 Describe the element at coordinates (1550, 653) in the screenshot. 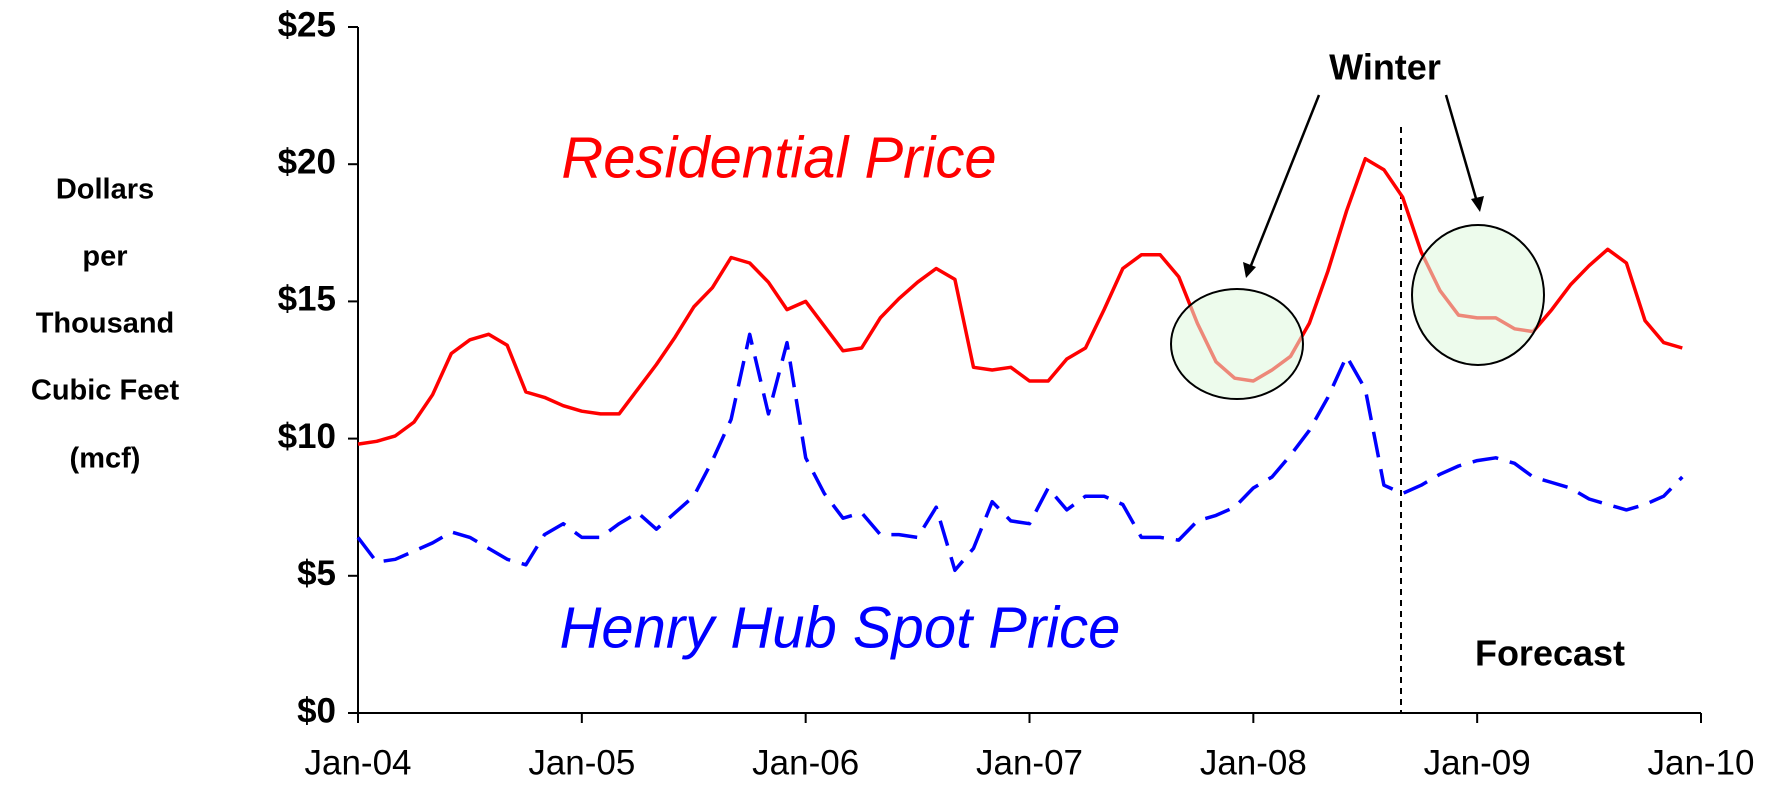

I see `annotation: Forecast` at that location.